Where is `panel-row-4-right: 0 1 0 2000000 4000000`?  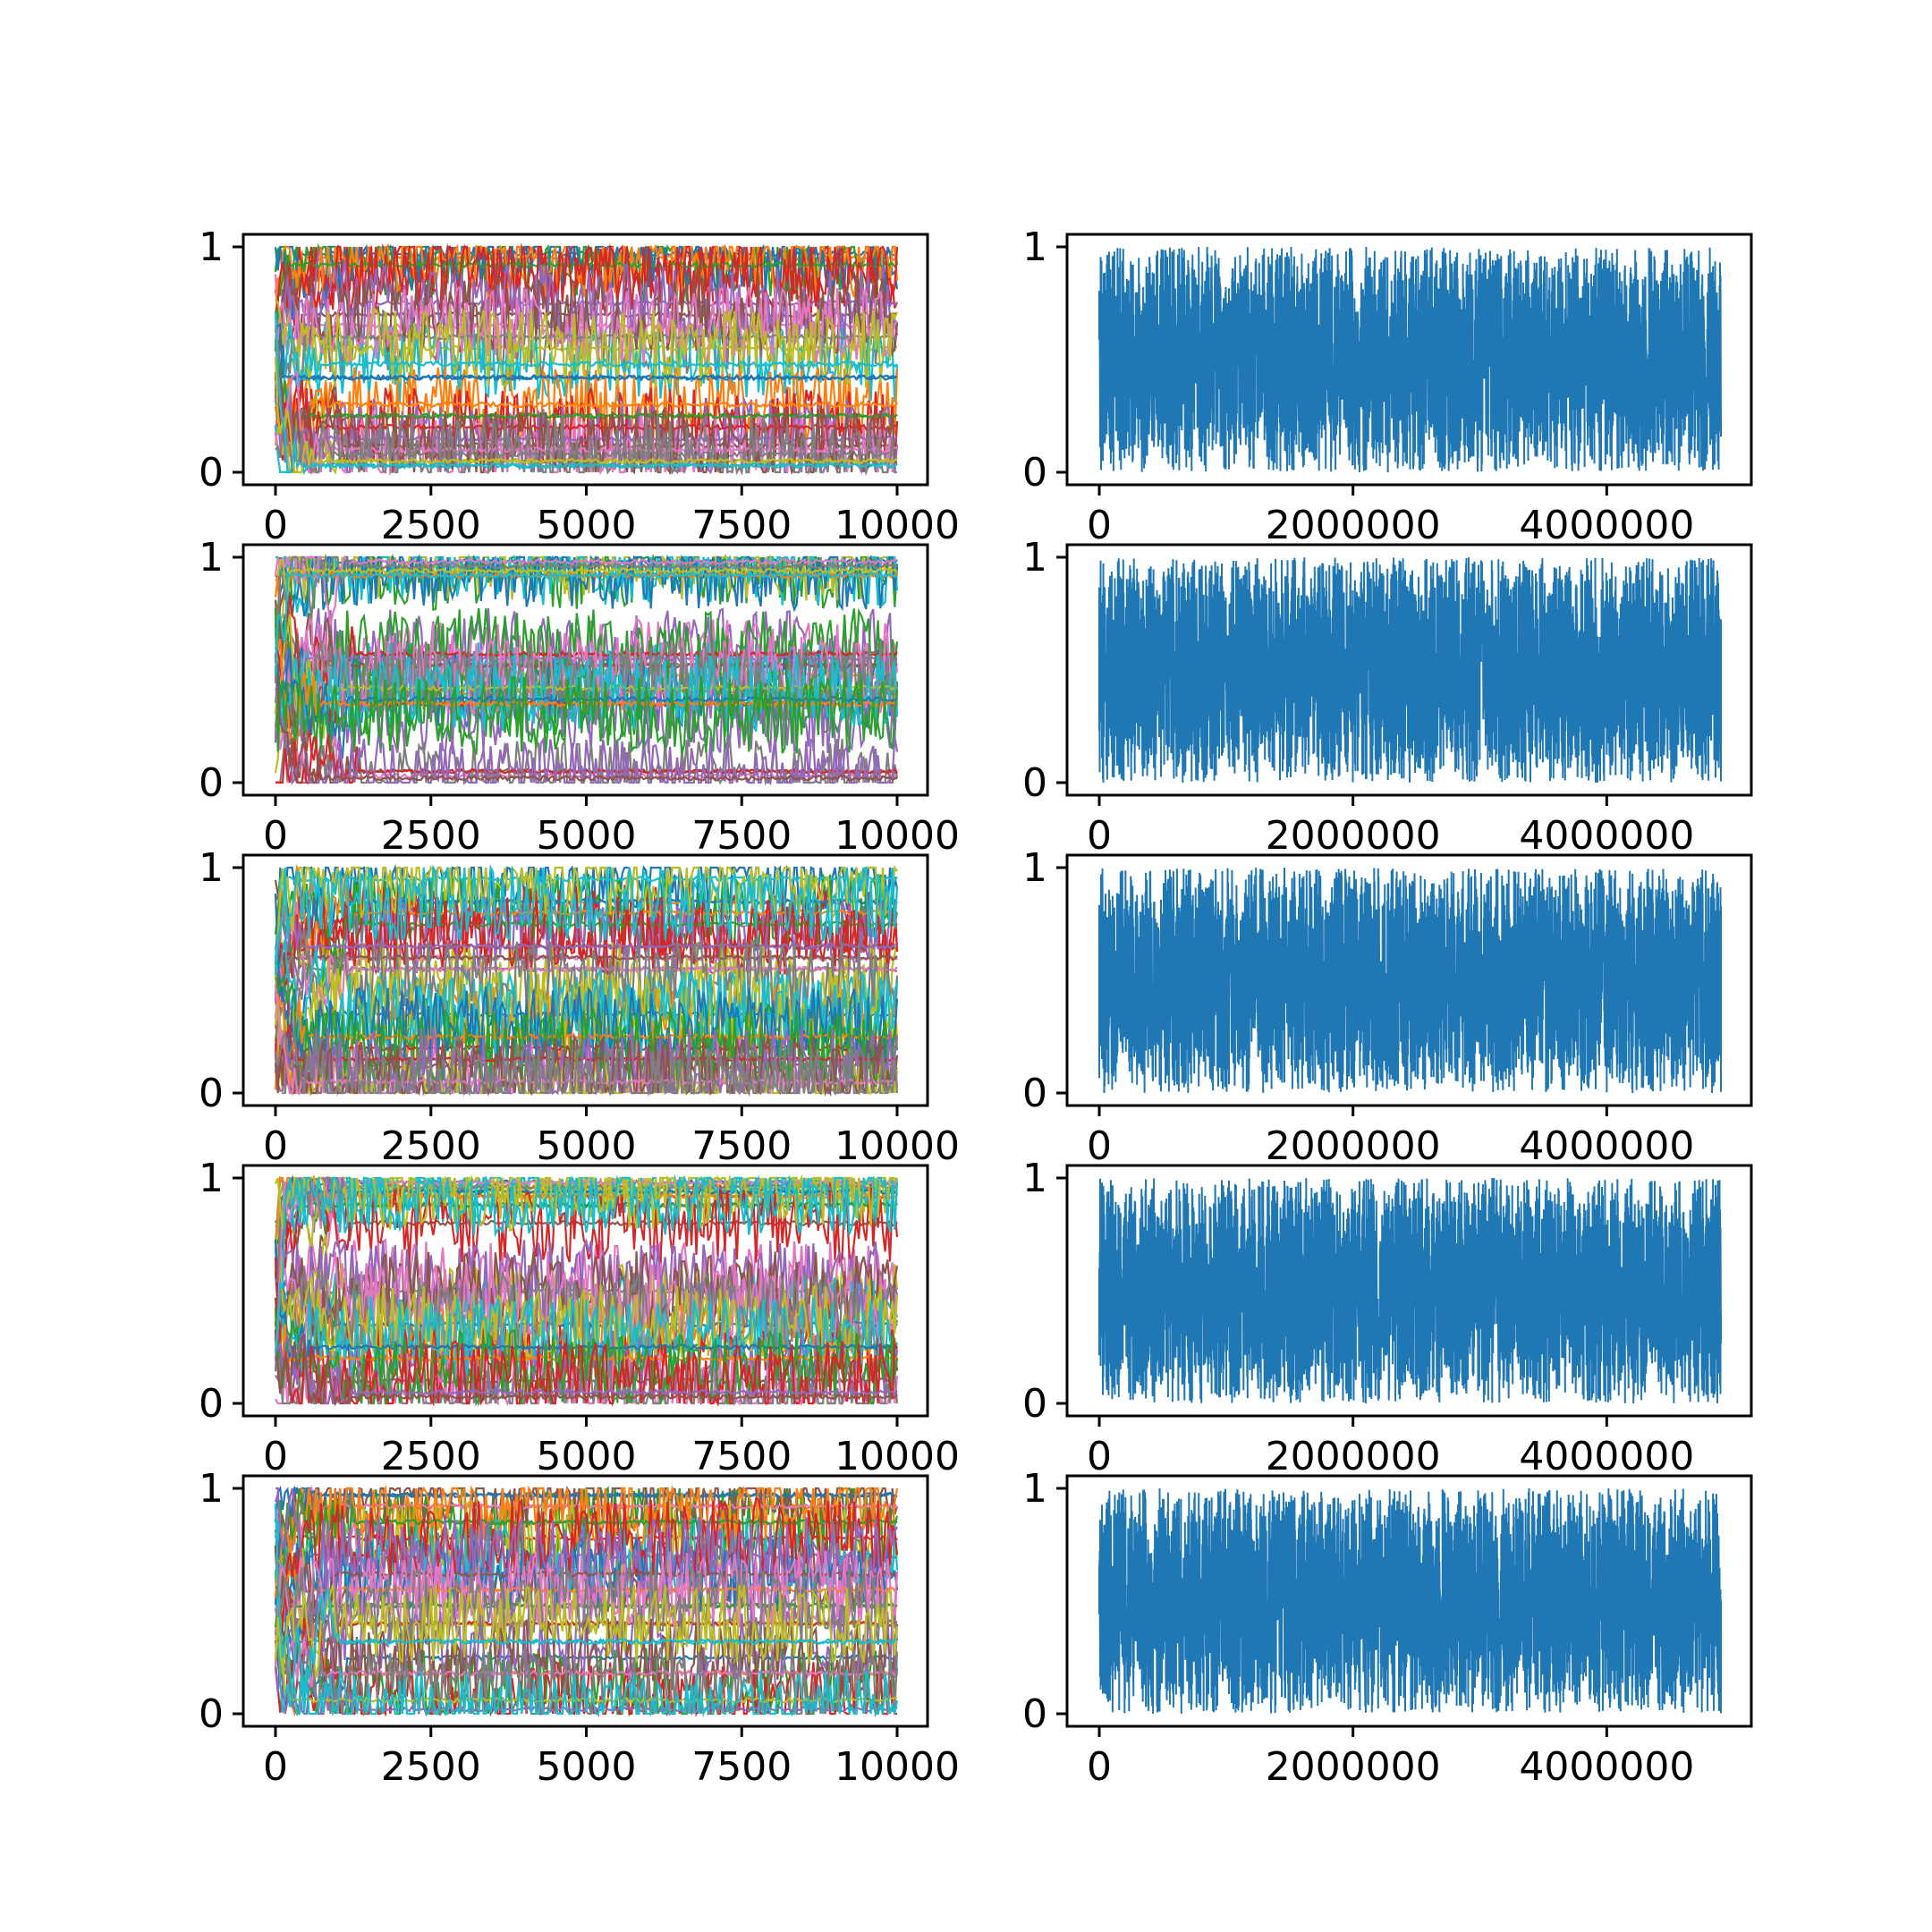
panel-row-4-right: 0 1 0 2000000 4000000 is located at coordinates (1387, 1317).